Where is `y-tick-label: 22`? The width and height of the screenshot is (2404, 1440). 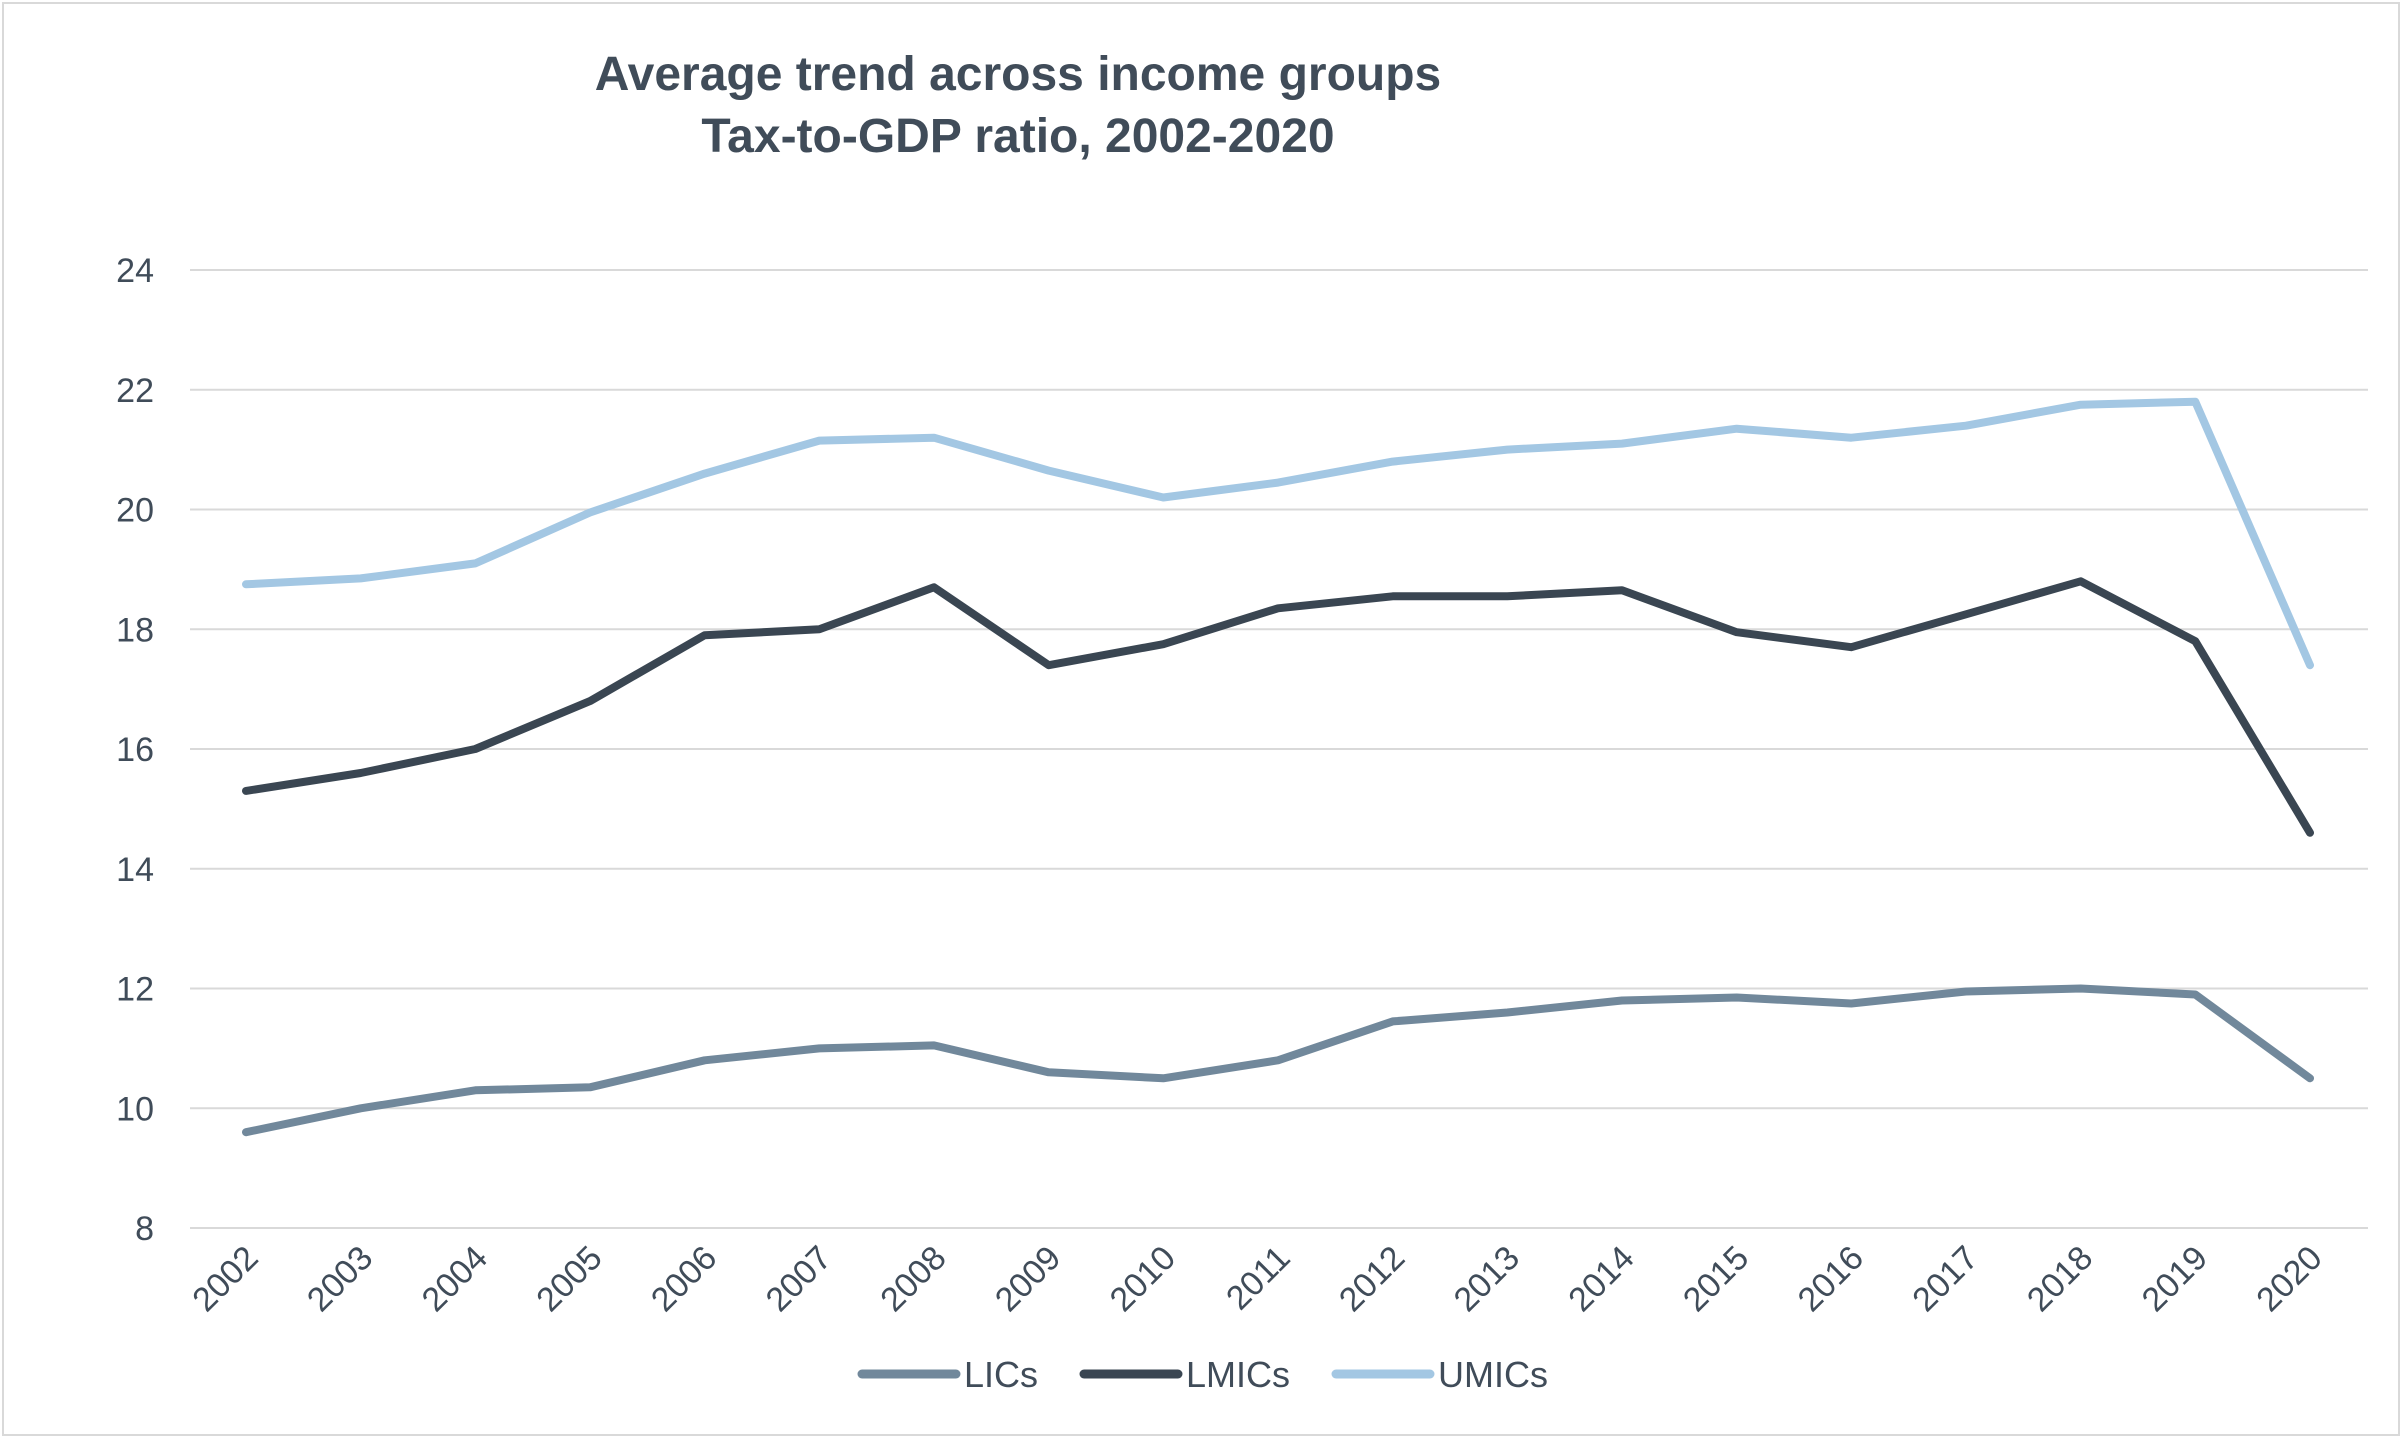
y-tick-label: 22 is located at coordinates (135, 391).